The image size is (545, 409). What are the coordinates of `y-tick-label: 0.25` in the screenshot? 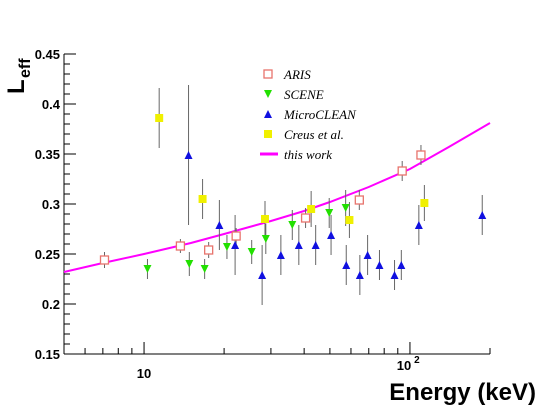 It's located at (47, 254).